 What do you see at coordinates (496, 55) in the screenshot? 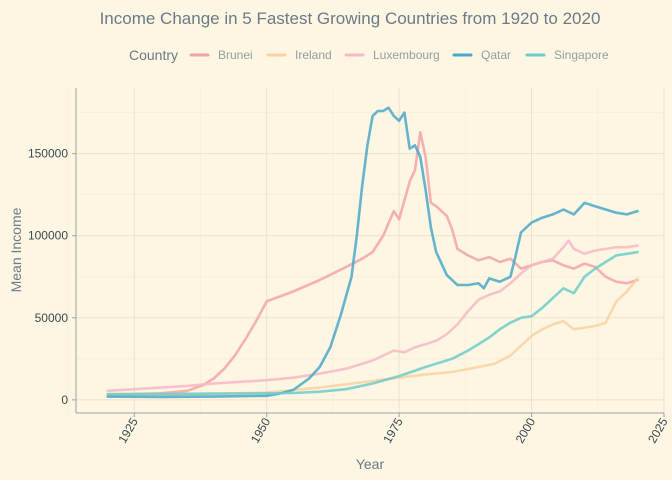
I see `legend-label-qatar: Qatar` at bounding box center [496, 55].